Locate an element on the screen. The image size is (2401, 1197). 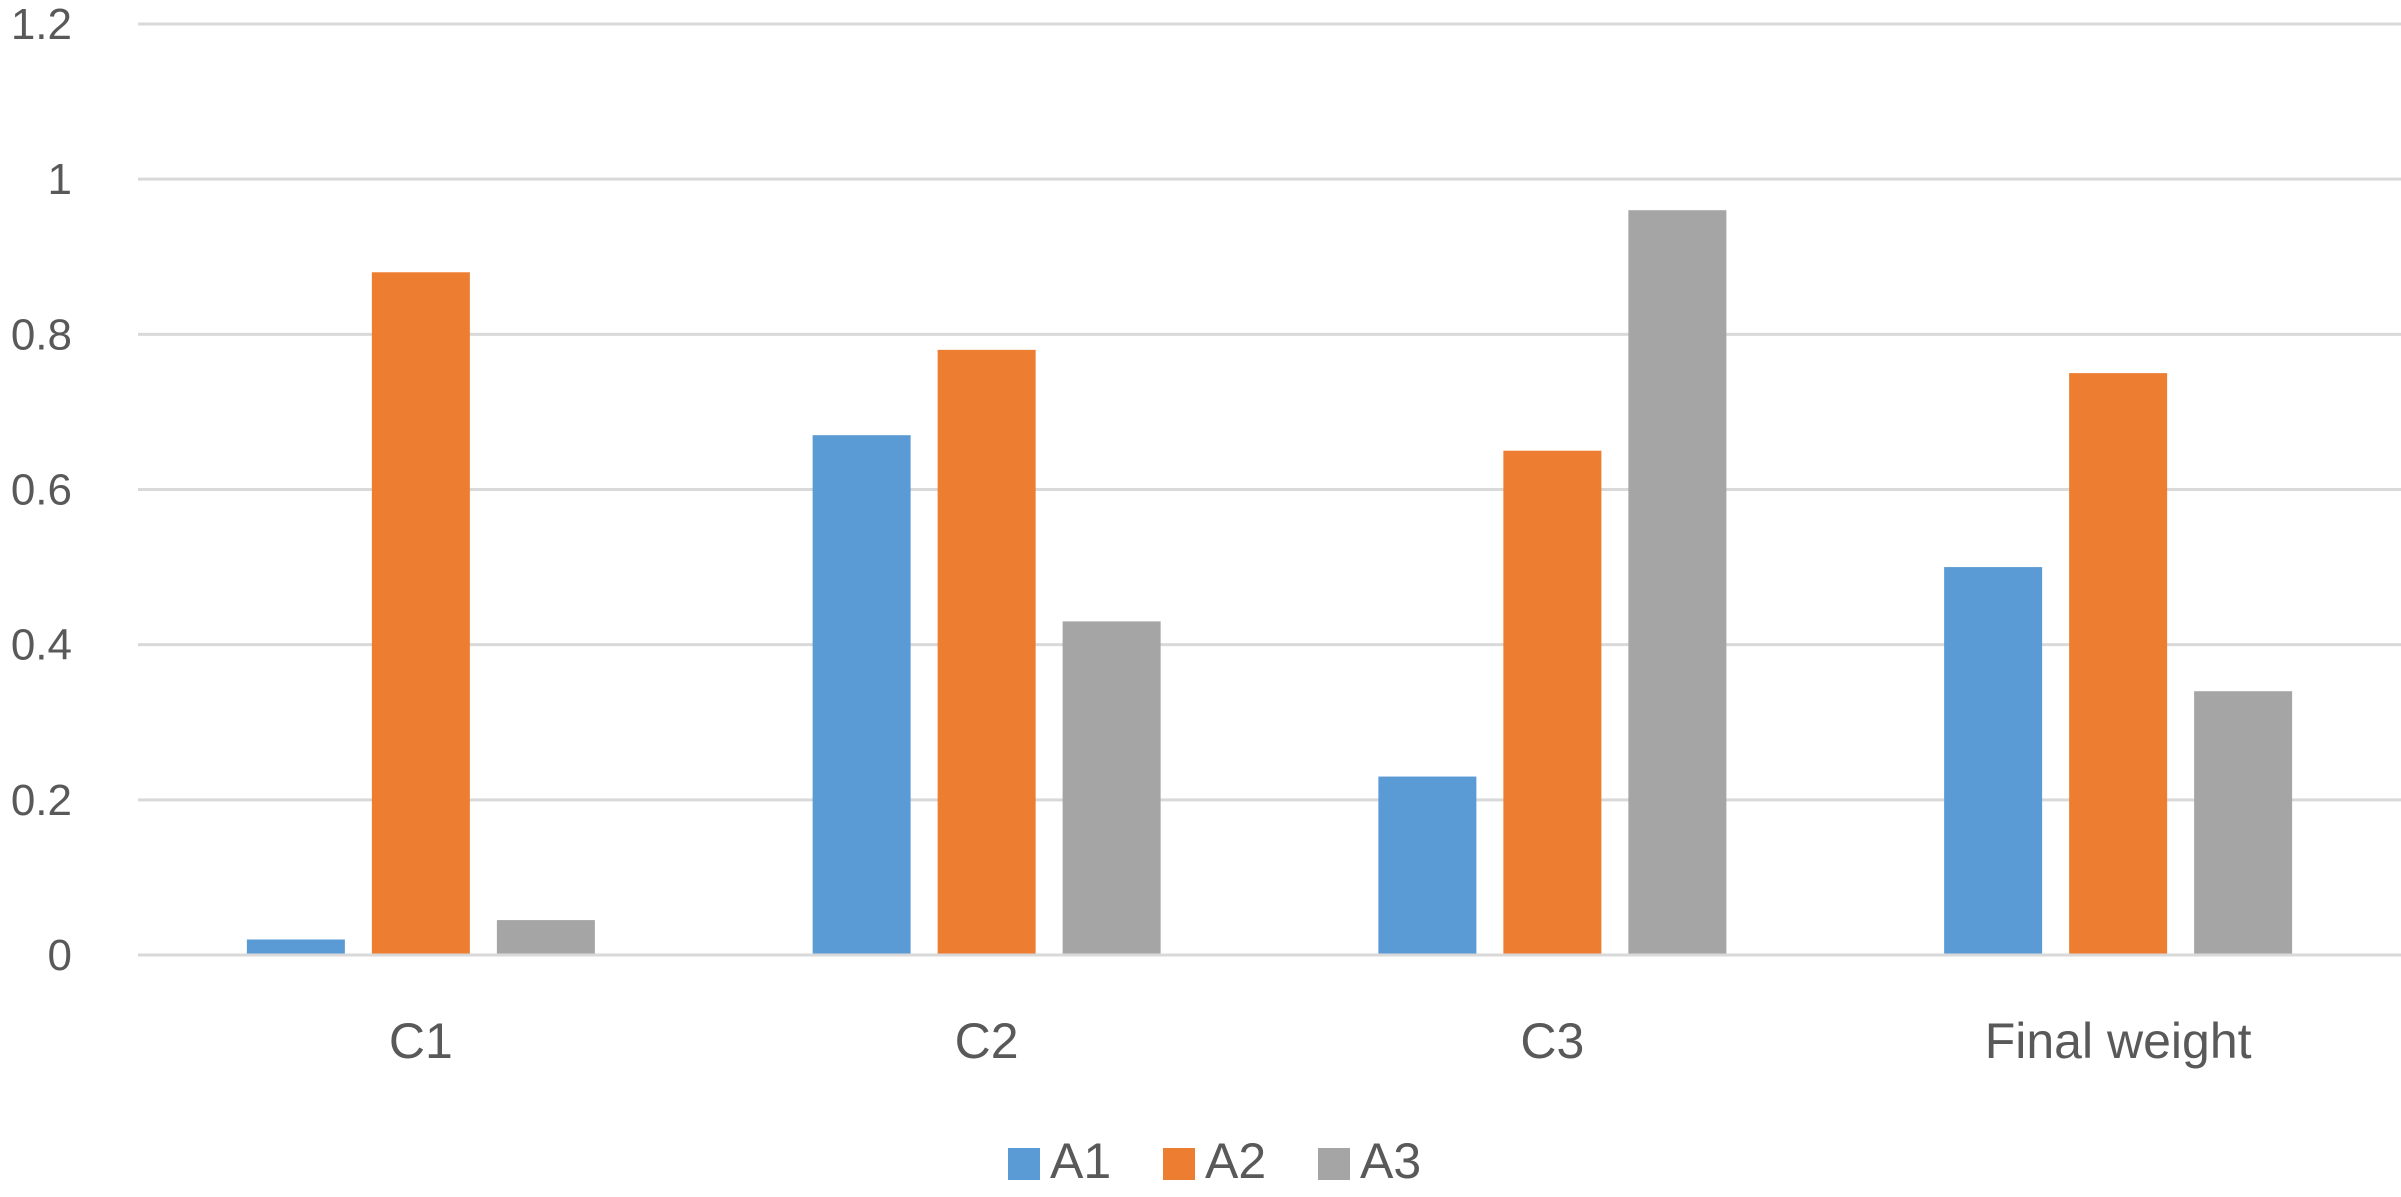
y-tick-label: 0.2 is located at coordinates (41, 800).